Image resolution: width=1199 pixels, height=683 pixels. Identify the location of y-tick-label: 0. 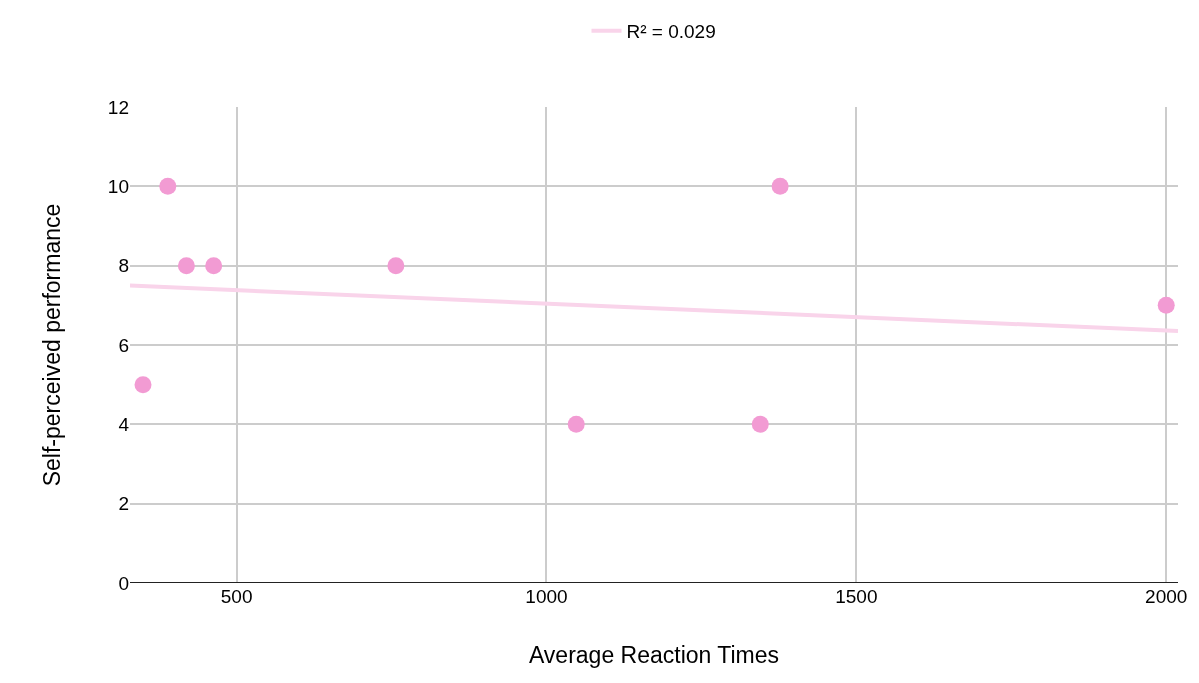
(123, 583).